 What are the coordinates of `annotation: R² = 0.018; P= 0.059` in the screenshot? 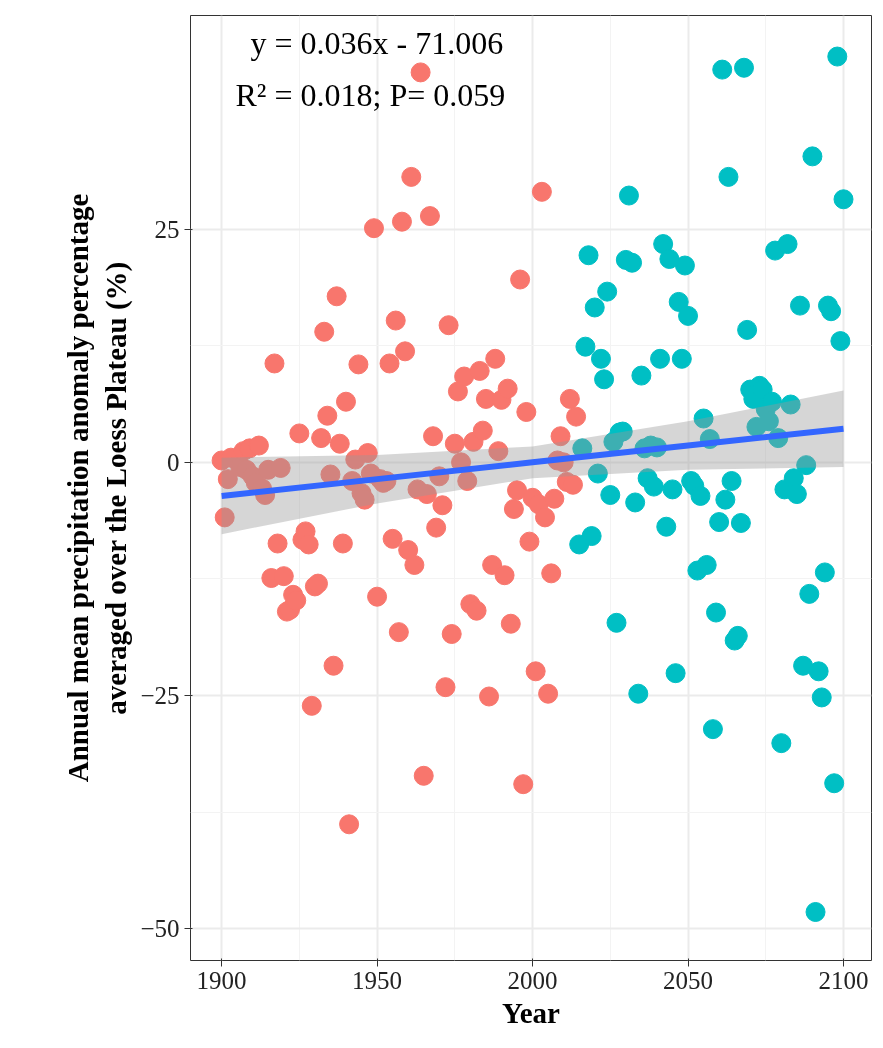 It's located at (370, 94).